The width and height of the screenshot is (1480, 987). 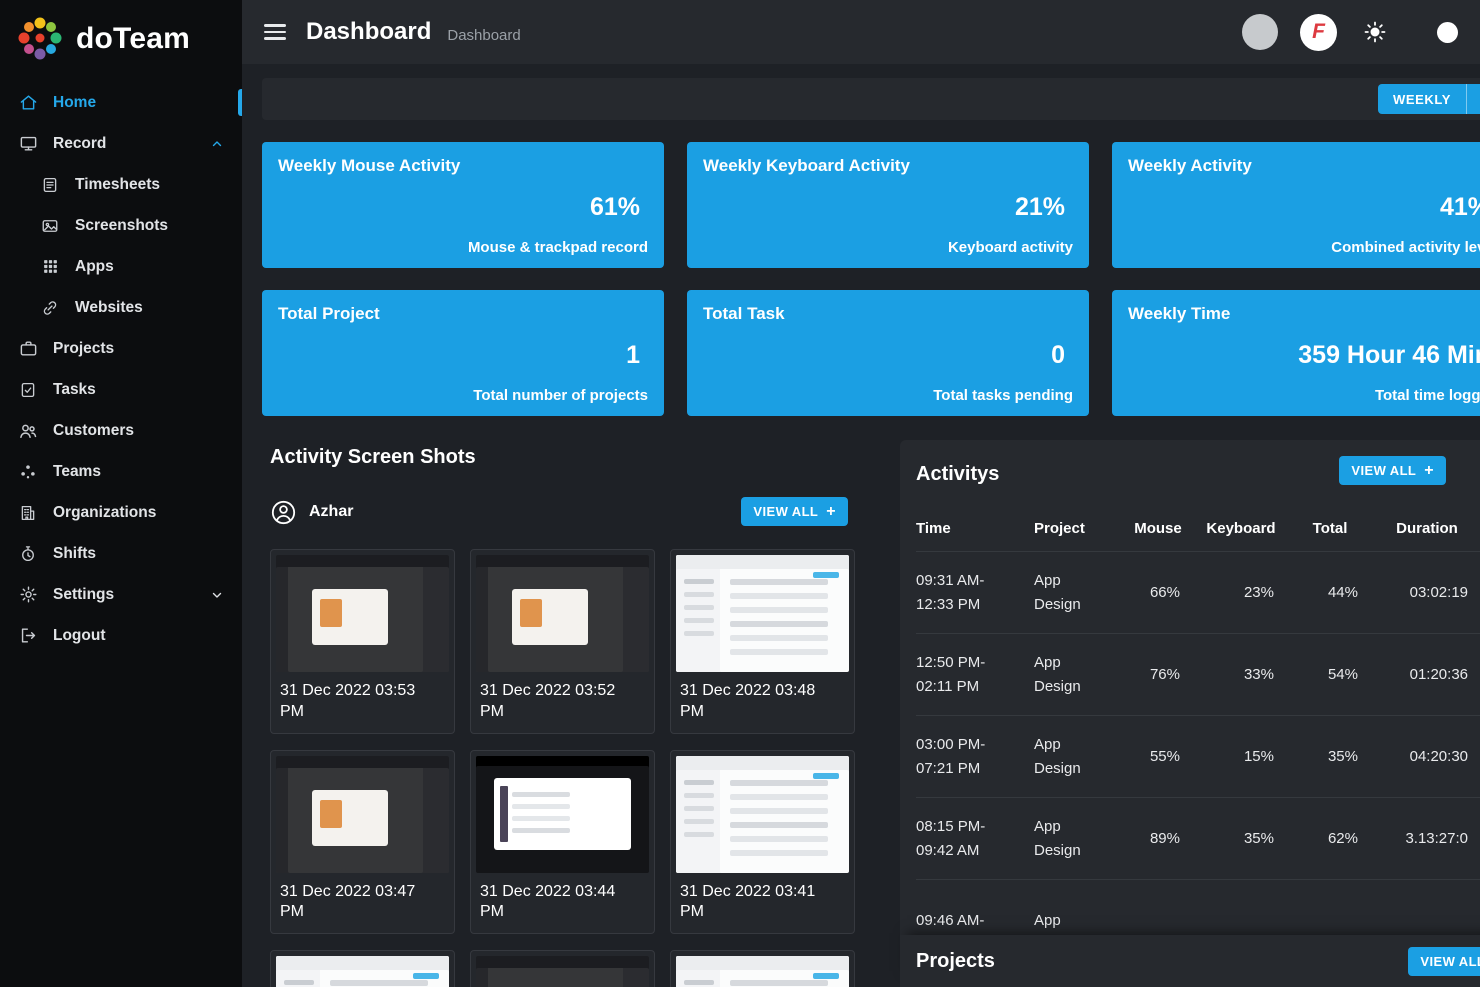 I want to click on person-avatar-icon, so click(x=283, y=512).